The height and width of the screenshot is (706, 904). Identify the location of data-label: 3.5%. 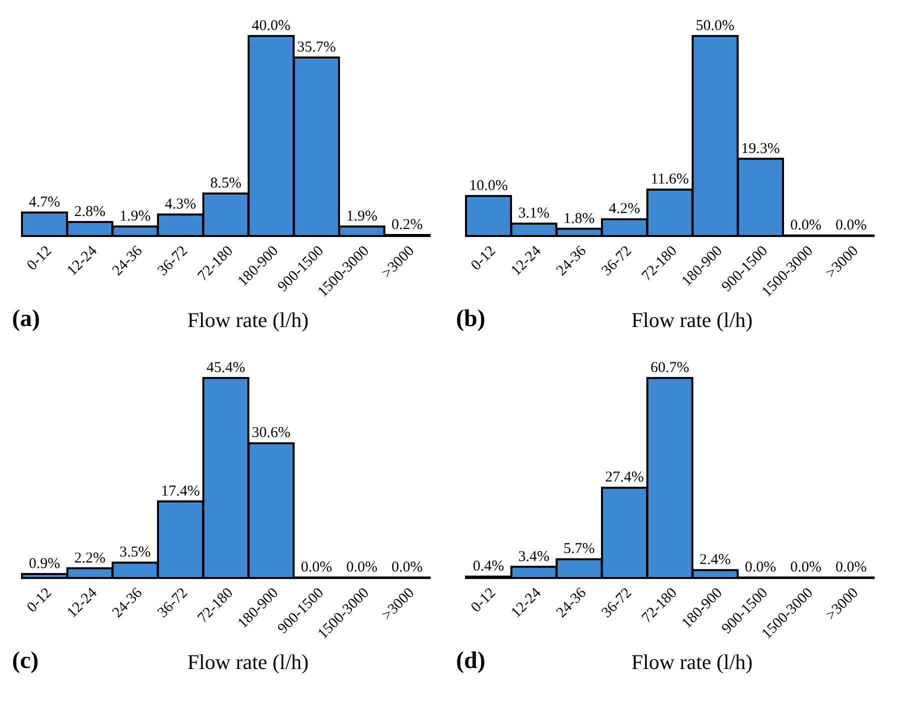
(135, 552).